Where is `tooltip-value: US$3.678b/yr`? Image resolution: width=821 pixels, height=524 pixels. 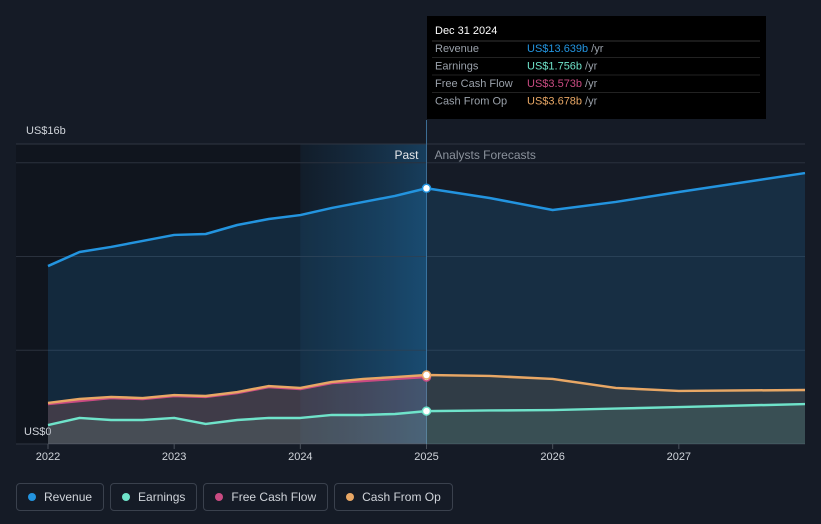
tooltip-value: US$3.678b/yr is located at coordinates (562, 101).